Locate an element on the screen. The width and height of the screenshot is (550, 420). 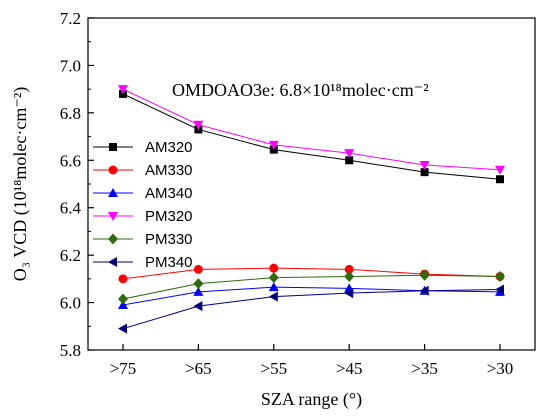
y-tick-label: 7.0 is located at coordinates (70, 65).